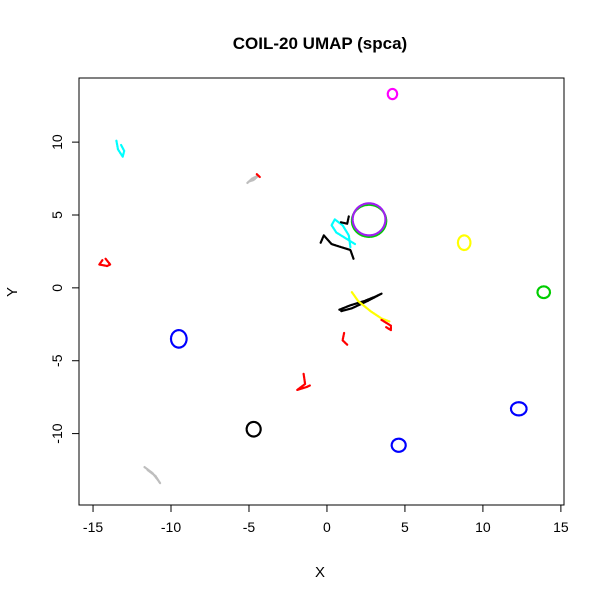 The width and height of the screenshot is (604, 601). What do you see at coordinates (171, 527) in the screenshot?
I see `x-tick-label: -10` at bounding box center [171, 527].